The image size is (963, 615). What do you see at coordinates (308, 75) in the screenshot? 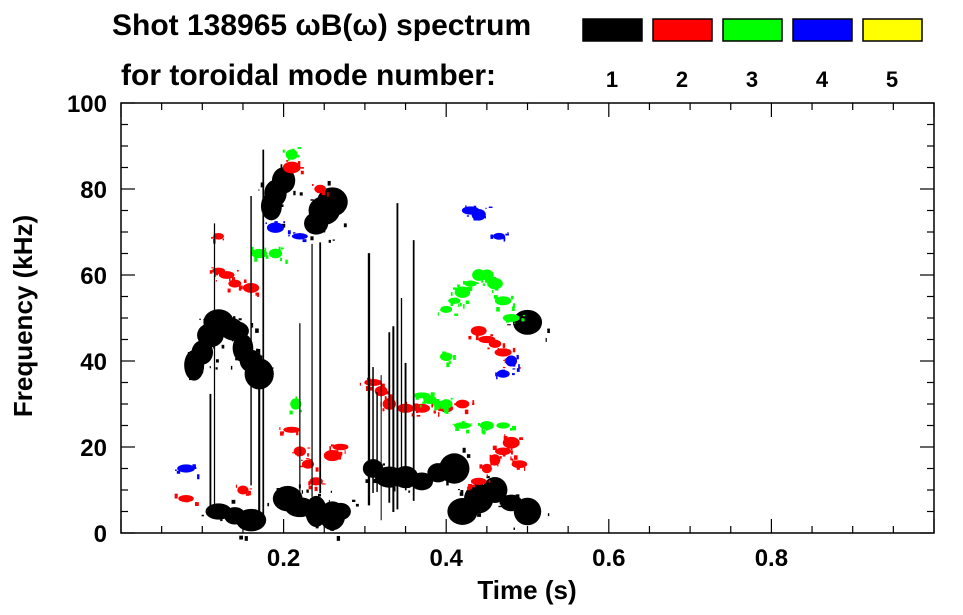
I see `chart-subtitle: for toroidal mode number:` at bounding box center [308, 75].